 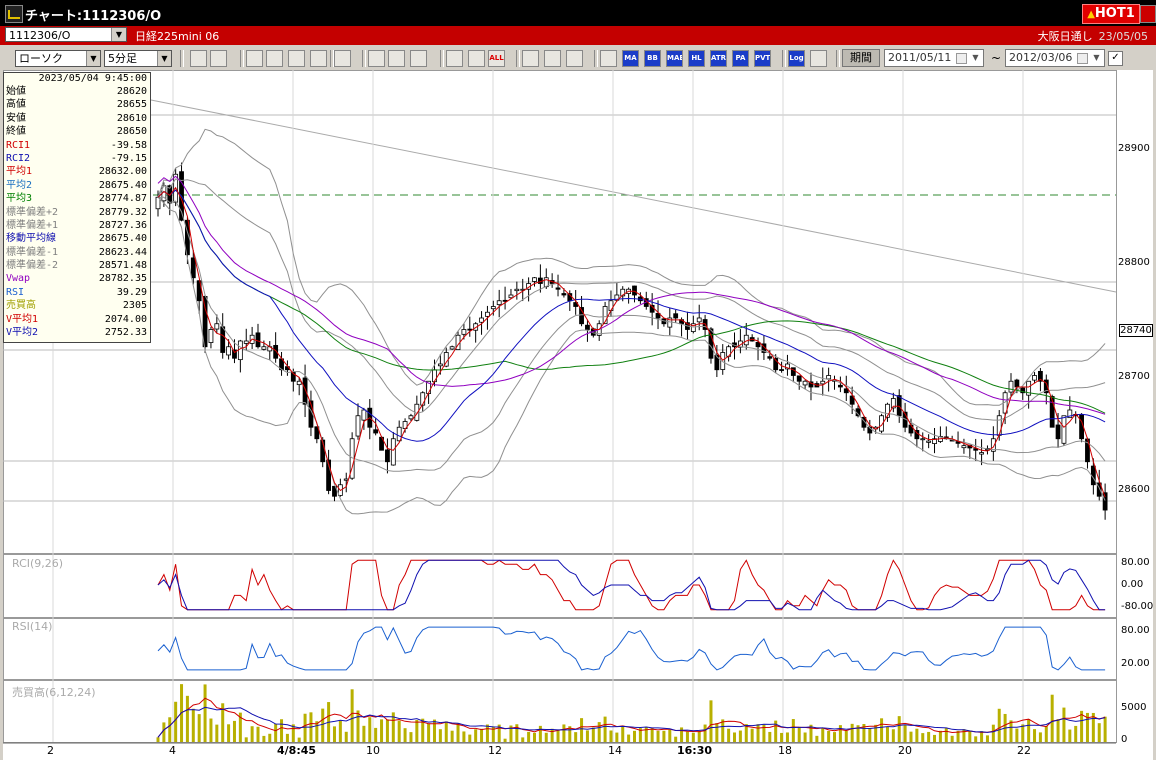 What do you see at coordinates (218, 58) in the screenshot?
I see `crosshair-button` at bounding box center [218, 58].